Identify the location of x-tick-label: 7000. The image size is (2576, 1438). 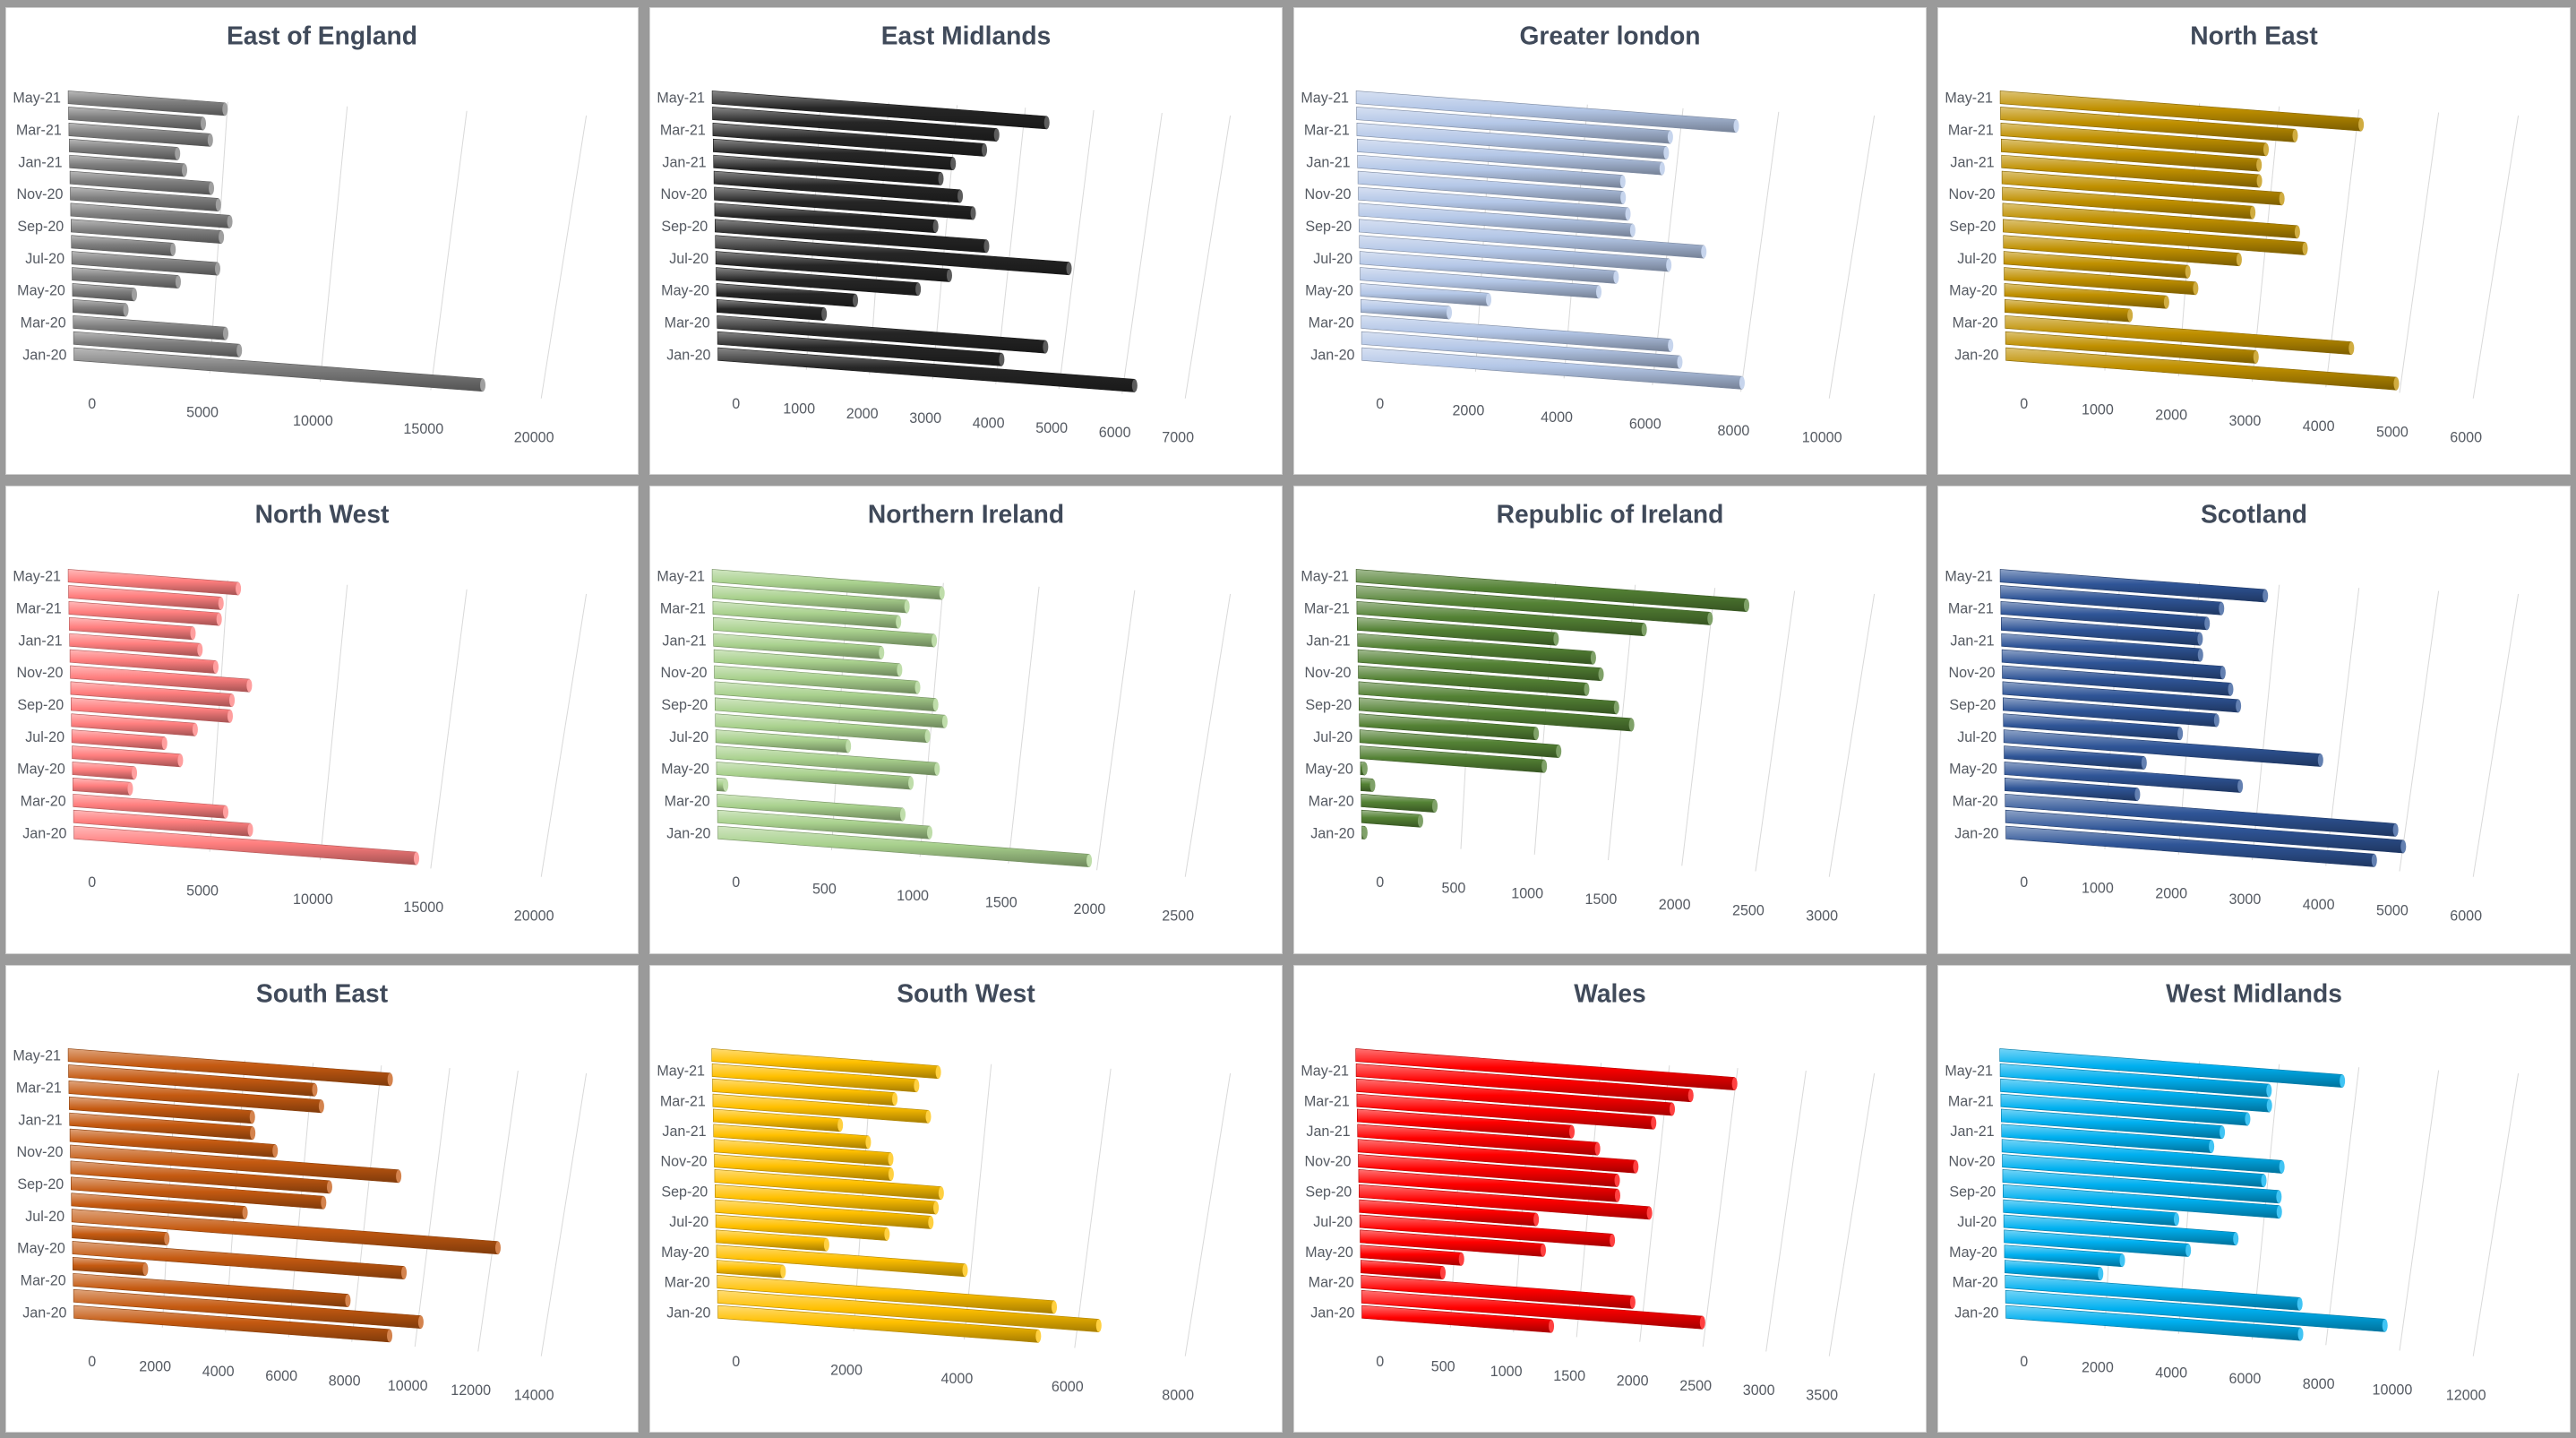
(1178, 437).